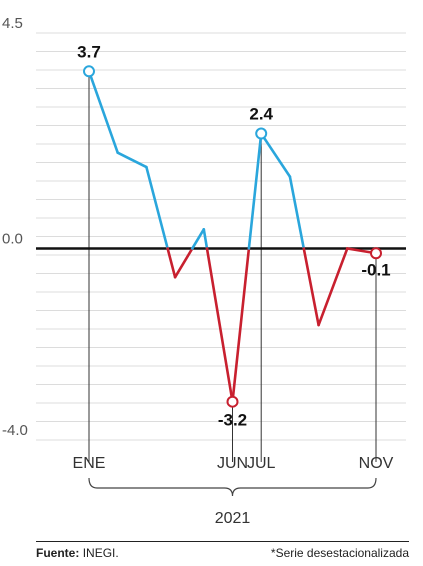  What do you see at coordinates (100, 553) in the screenshot?
I see `source-value: INEGI.` at bounding box center [100, 553].